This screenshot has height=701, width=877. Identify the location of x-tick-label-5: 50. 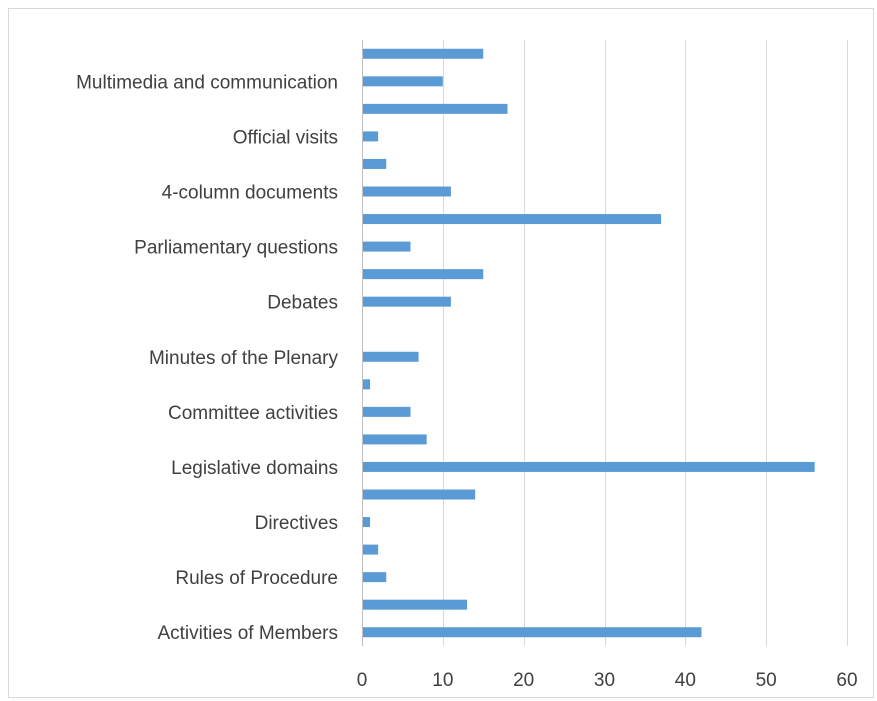
(766, 680).